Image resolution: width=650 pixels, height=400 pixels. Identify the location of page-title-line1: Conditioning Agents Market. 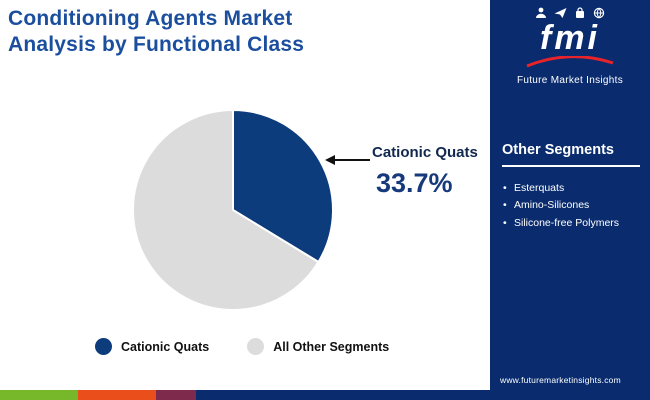
(150, 18).